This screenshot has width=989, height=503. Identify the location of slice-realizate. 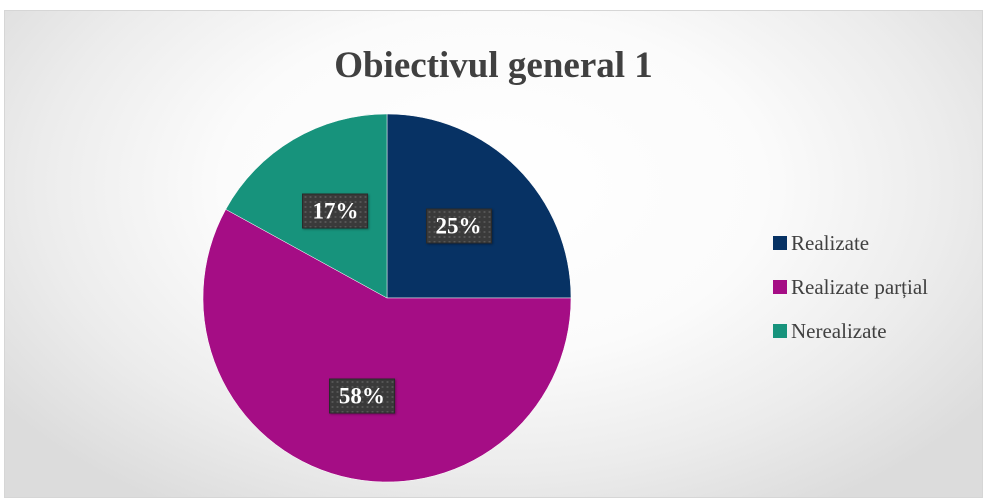
(479, 206).